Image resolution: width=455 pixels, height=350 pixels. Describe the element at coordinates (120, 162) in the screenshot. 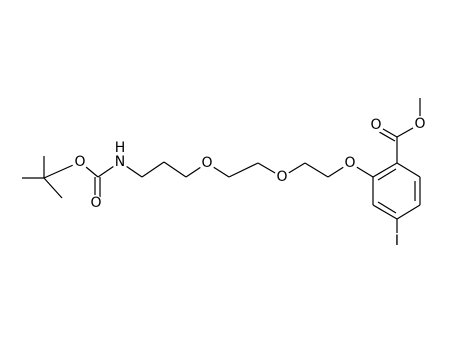

I see `atom-label: N` at that location.